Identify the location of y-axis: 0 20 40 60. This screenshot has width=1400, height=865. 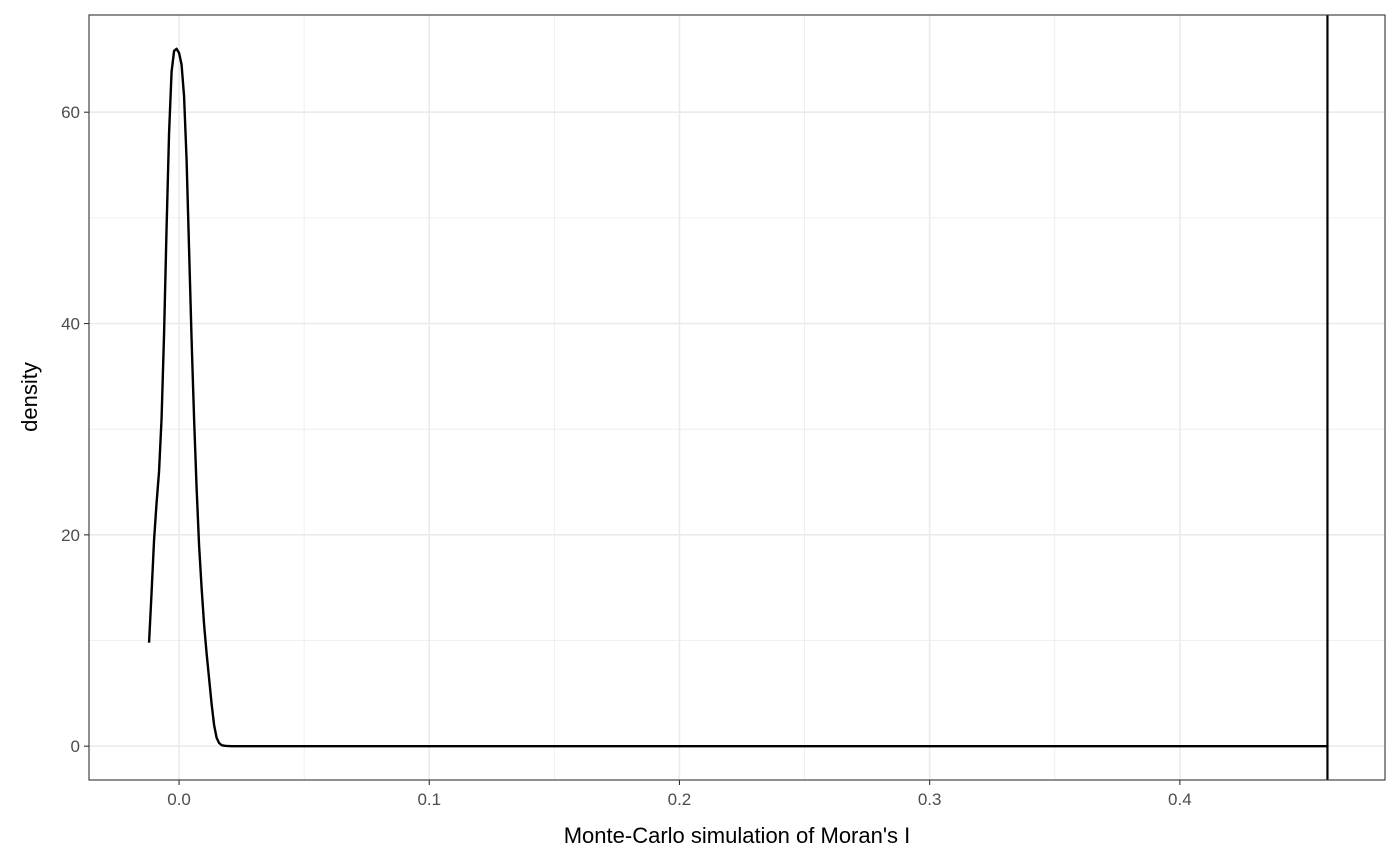
(75, 429).